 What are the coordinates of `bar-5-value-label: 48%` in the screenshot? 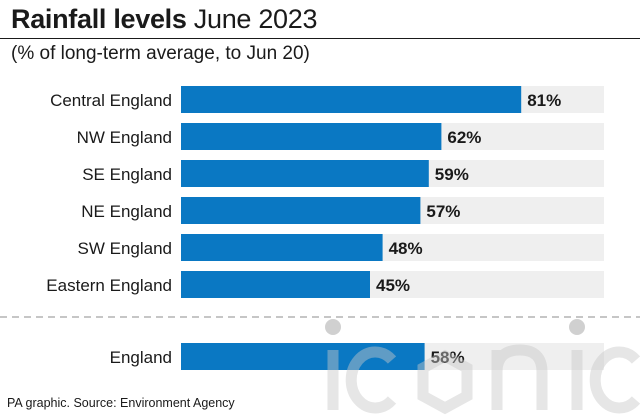 It's located at (406, 248).